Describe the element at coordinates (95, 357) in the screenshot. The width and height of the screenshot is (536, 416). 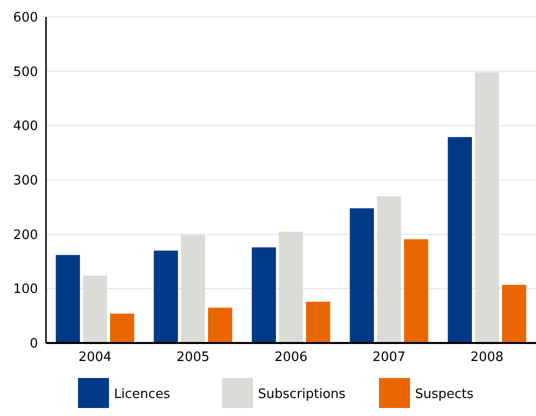
I see `x-tick-label: 2004` at that location.